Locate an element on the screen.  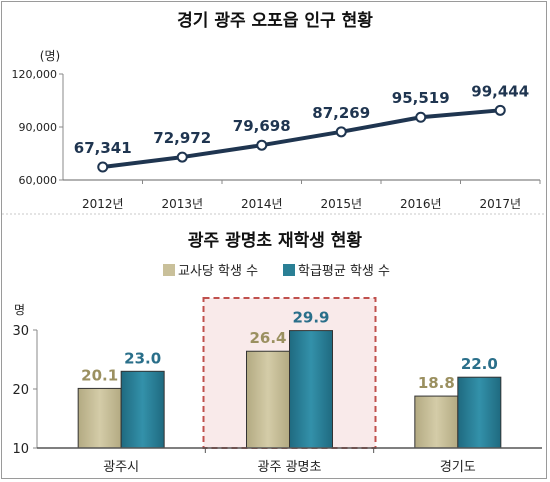
population-value-label: 95,519 is located at coordinates (421, 98).